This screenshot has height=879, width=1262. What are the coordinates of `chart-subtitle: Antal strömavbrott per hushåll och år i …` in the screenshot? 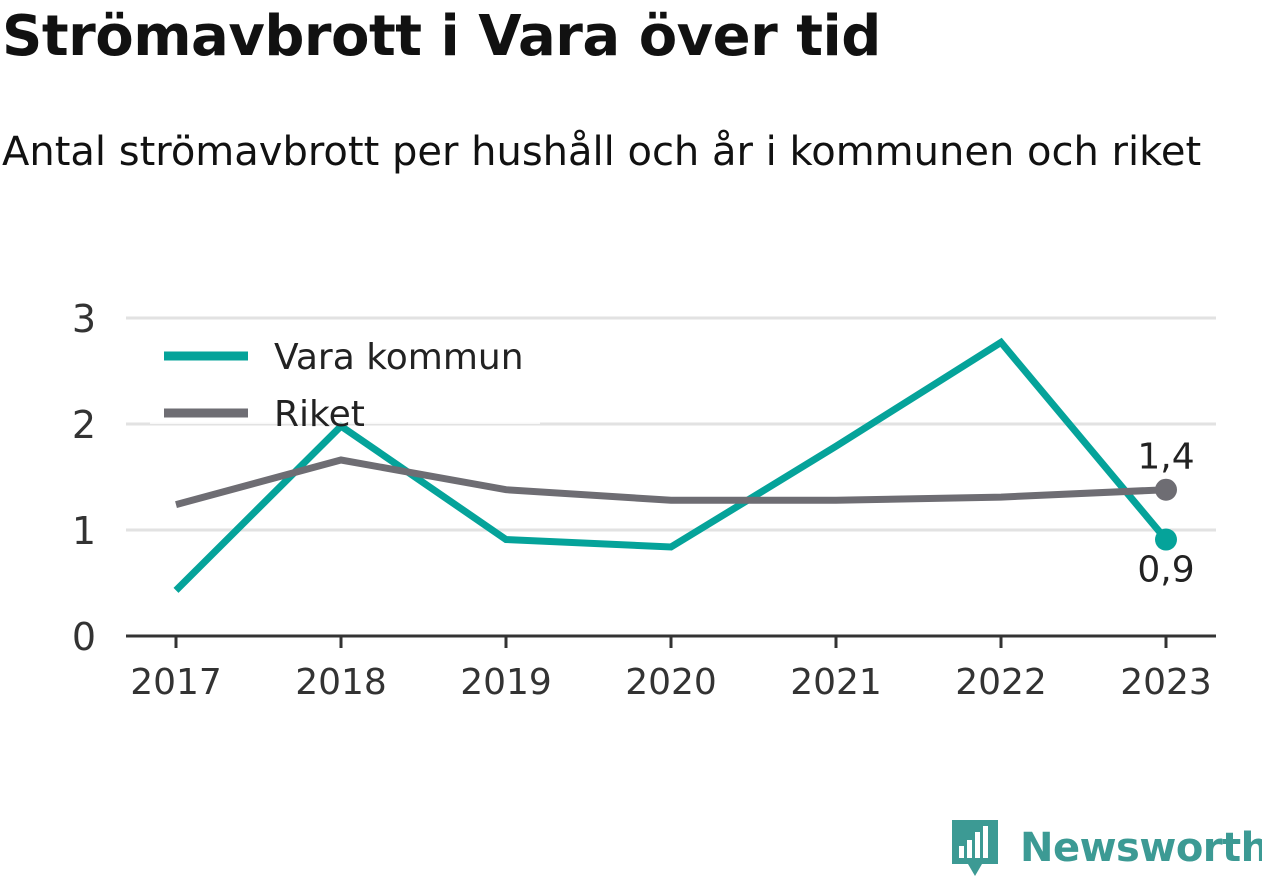 It's located at (602, 152).